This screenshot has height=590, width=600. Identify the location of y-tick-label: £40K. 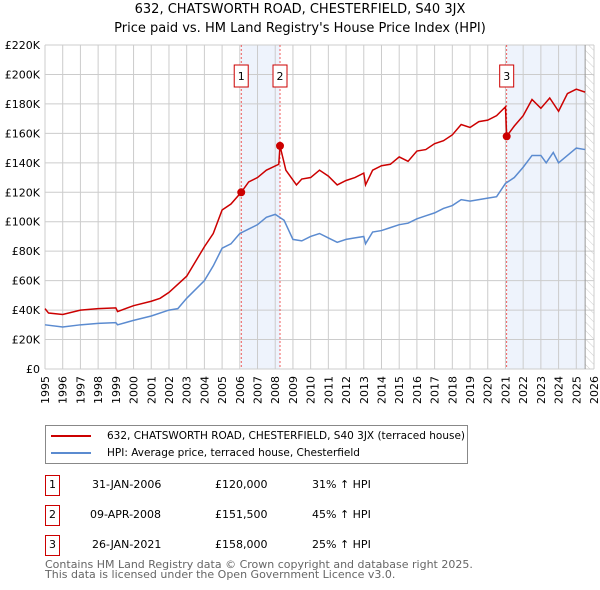
(26, 310).